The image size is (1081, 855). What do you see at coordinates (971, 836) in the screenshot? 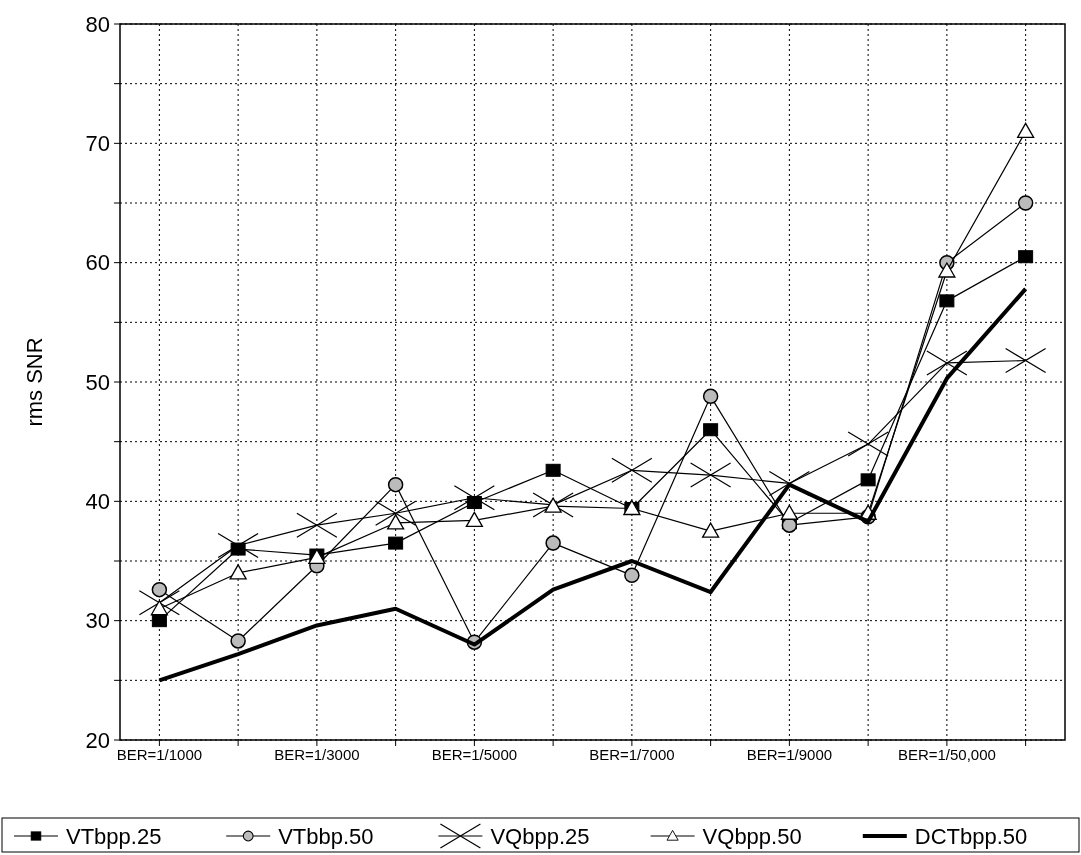
I see `legend-label: DCTbpp.50` at bounding box center [971, 836].